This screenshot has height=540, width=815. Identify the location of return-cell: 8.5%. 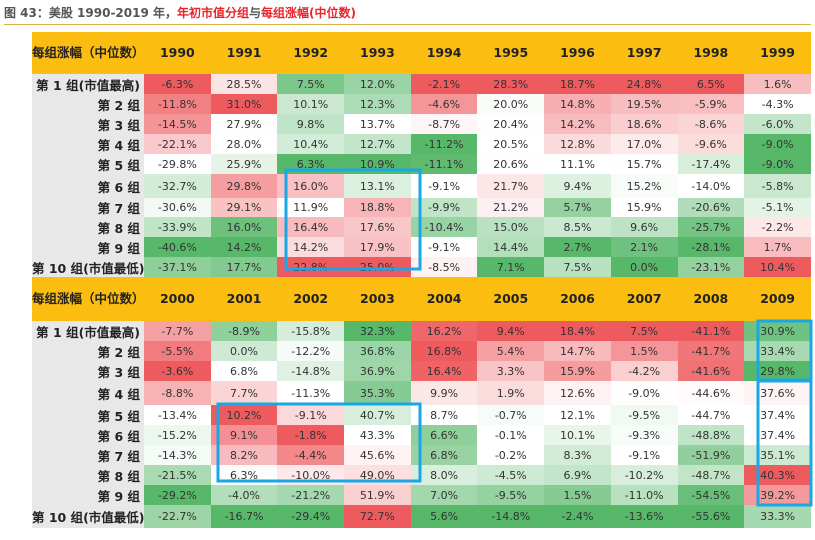
(577, 227).